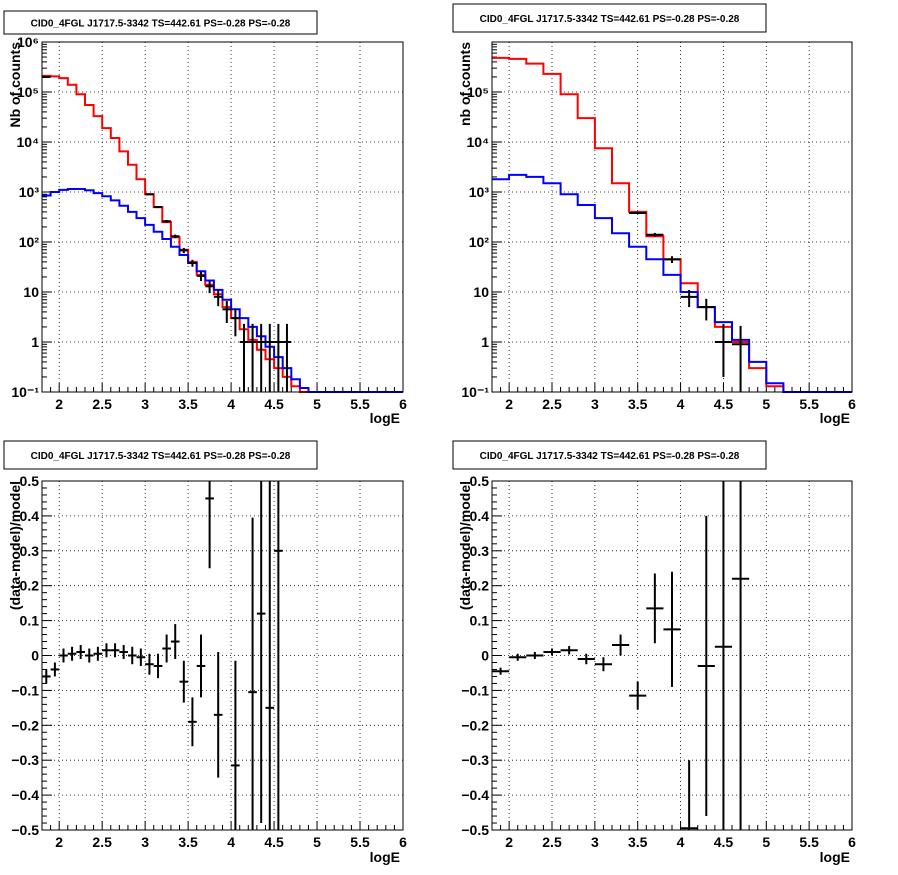 Image resolution: width=898 pixels, height=875 pixels. Describe the element at coordinates (15, 85) in the screenshot. I see `y-axis-label: Nb of counts` at that location.